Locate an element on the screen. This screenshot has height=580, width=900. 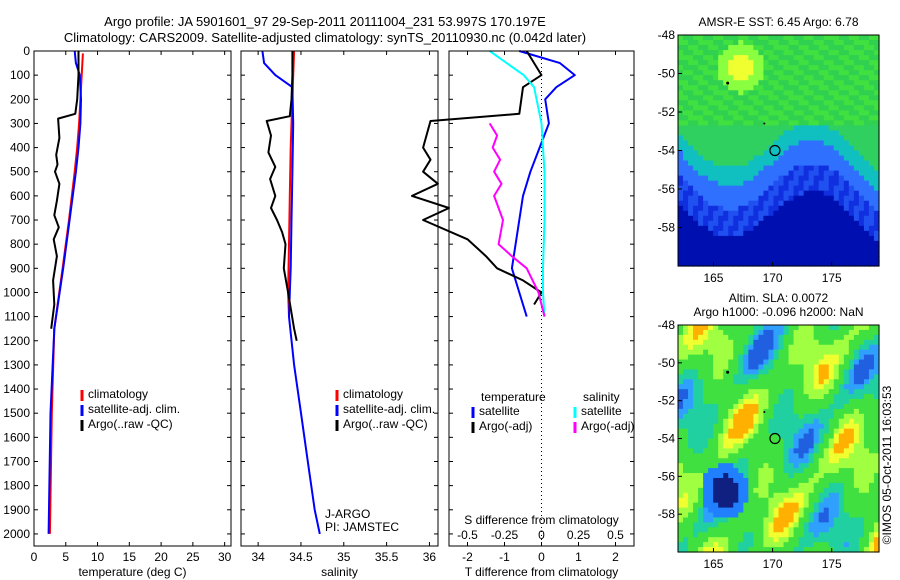
map-y-tick-label: -56 is located at coordinates (667, 476).